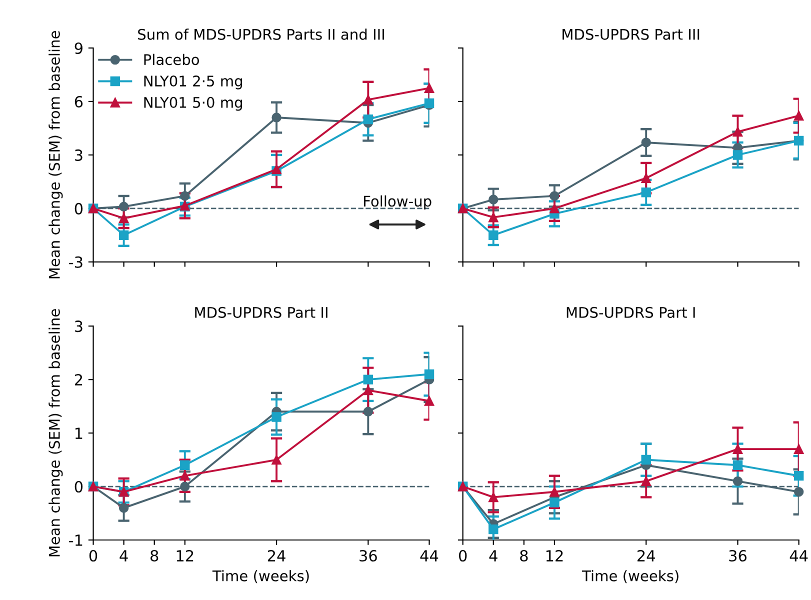 The width and height of the screenshot is (811, 600). I want to click on y-tick-label: -1, so click(75, 540).